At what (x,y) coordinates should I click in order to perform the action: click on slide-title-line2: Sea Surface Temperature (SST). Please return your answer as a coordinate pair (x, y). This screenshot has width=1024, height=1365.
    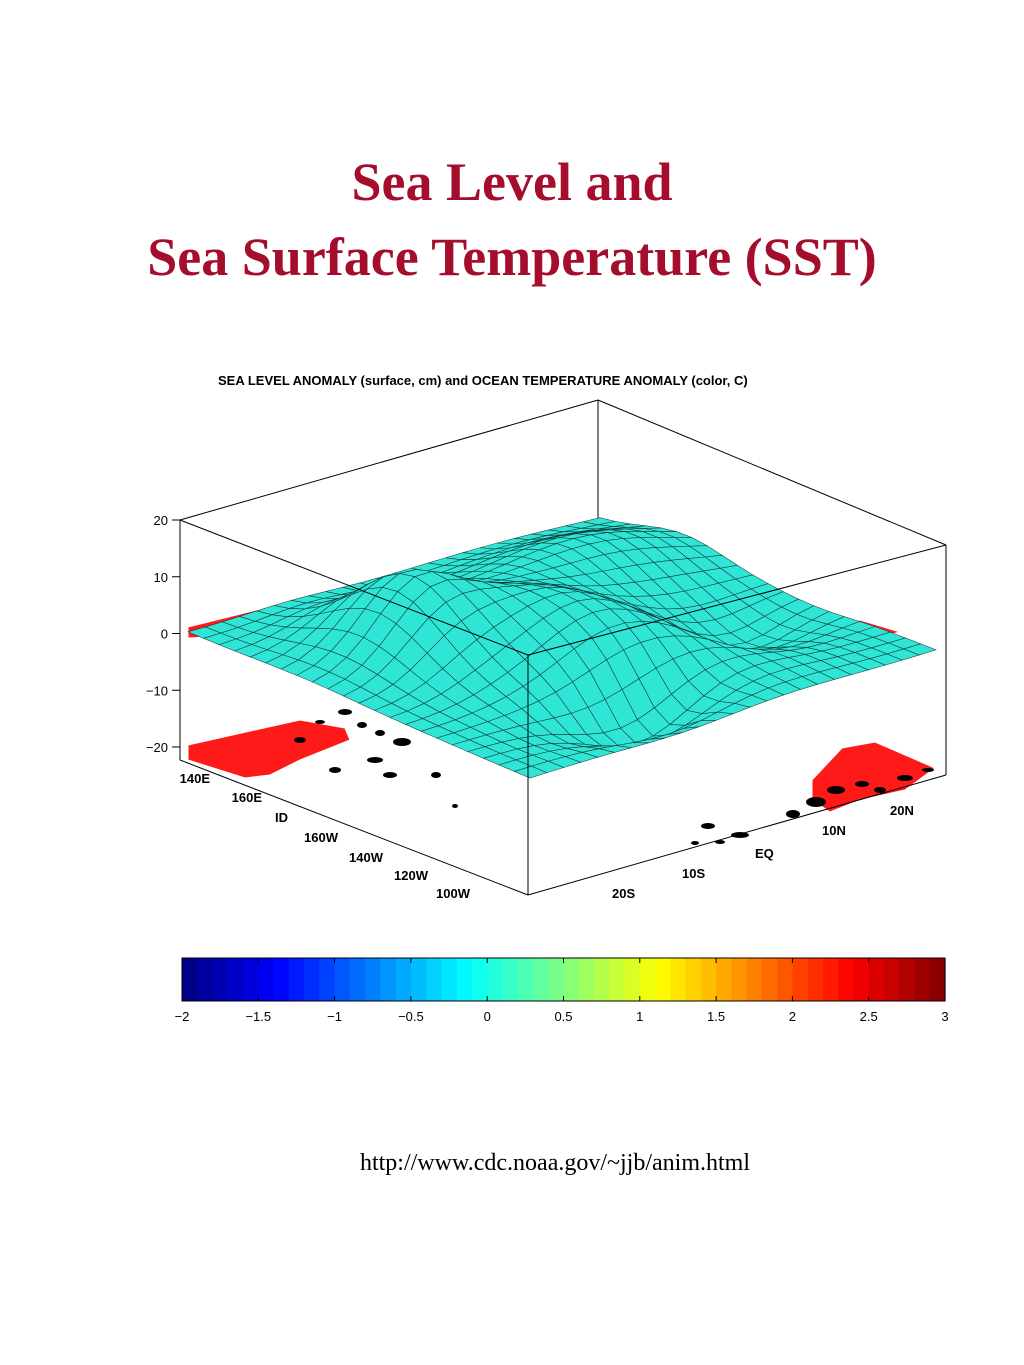
    Looking at the image, I should click on (512, 257).